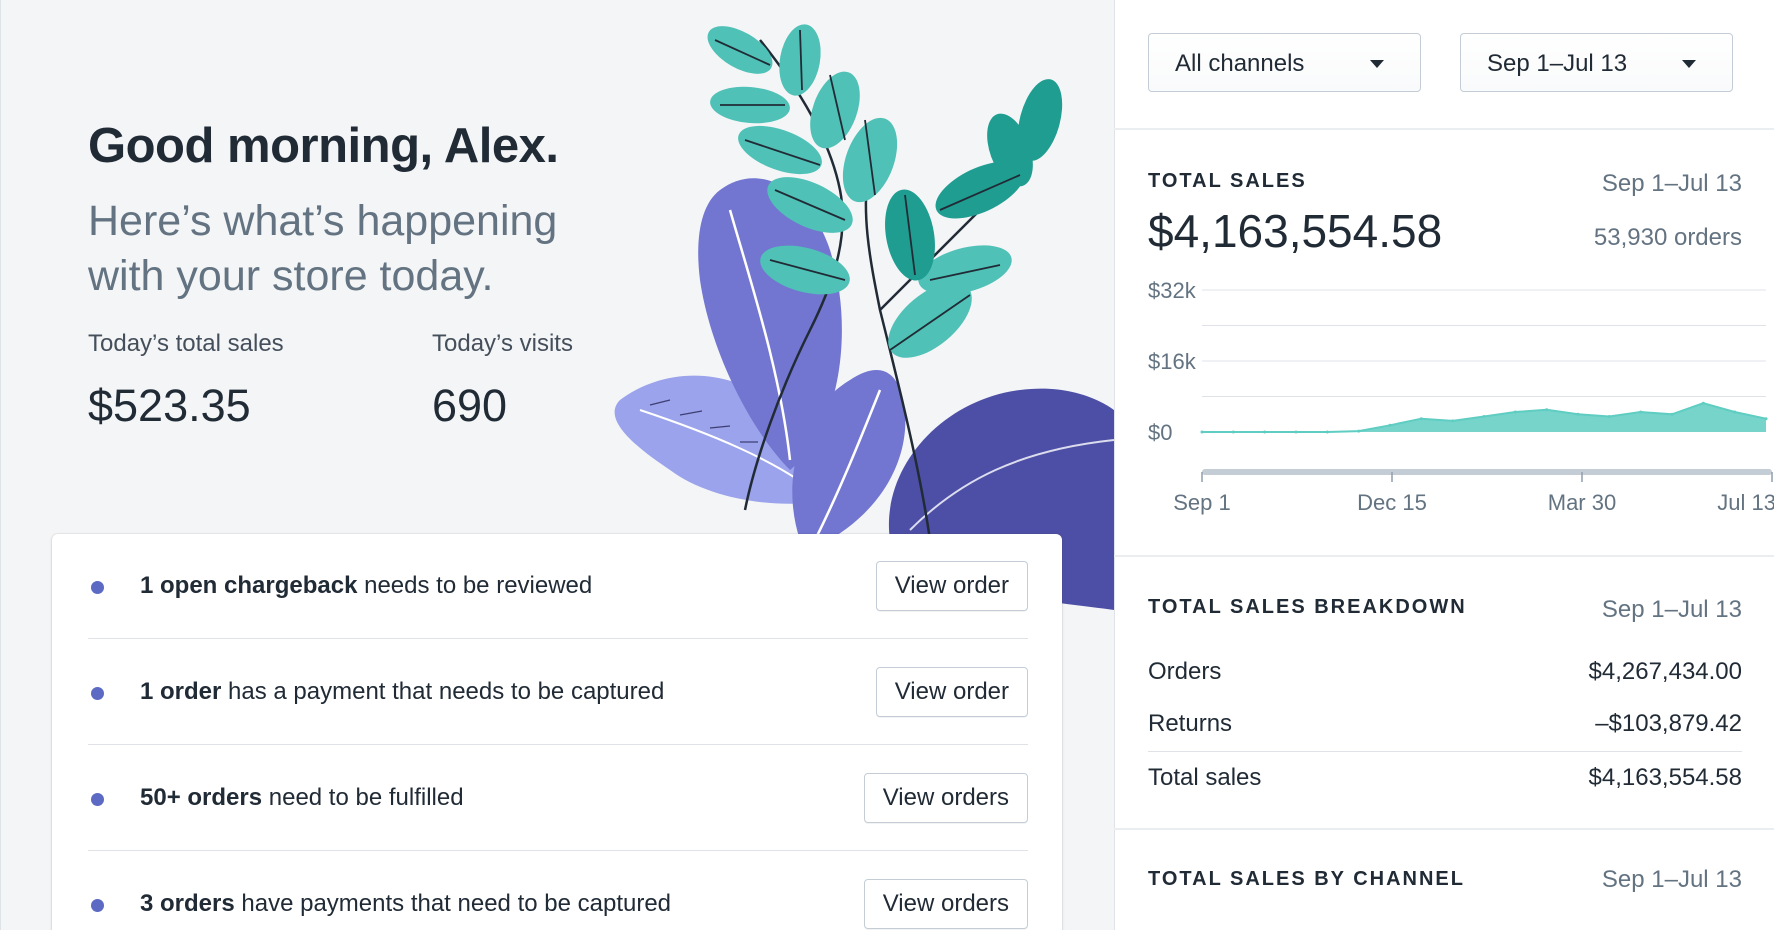 This screenshot has height=930, width=1774. Describe the element at coordinates (1445, 672) in the screenshot. I see `breakdown-row-orders: Orders $4,267,434.00` at that location.